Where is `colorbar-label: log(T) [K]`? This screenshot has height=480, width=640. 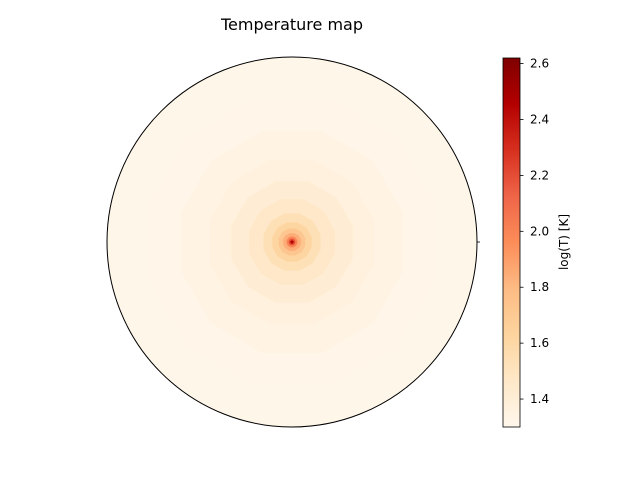
colorbar-label: log(T) [K] is located at coordinates (564, 242).